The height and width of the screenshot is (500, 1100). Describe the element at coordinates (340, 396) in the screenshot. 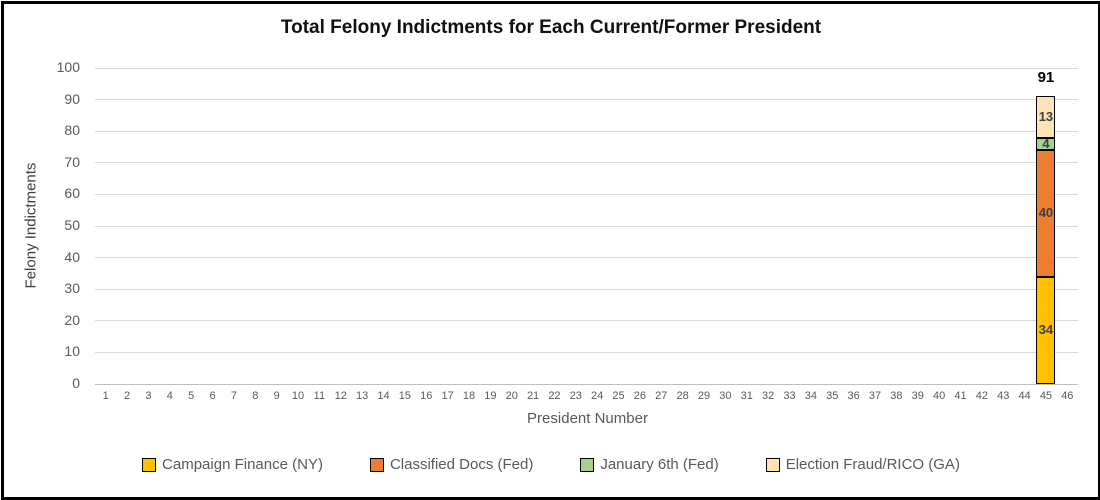

I see `x-tick-label: 12` at that location.